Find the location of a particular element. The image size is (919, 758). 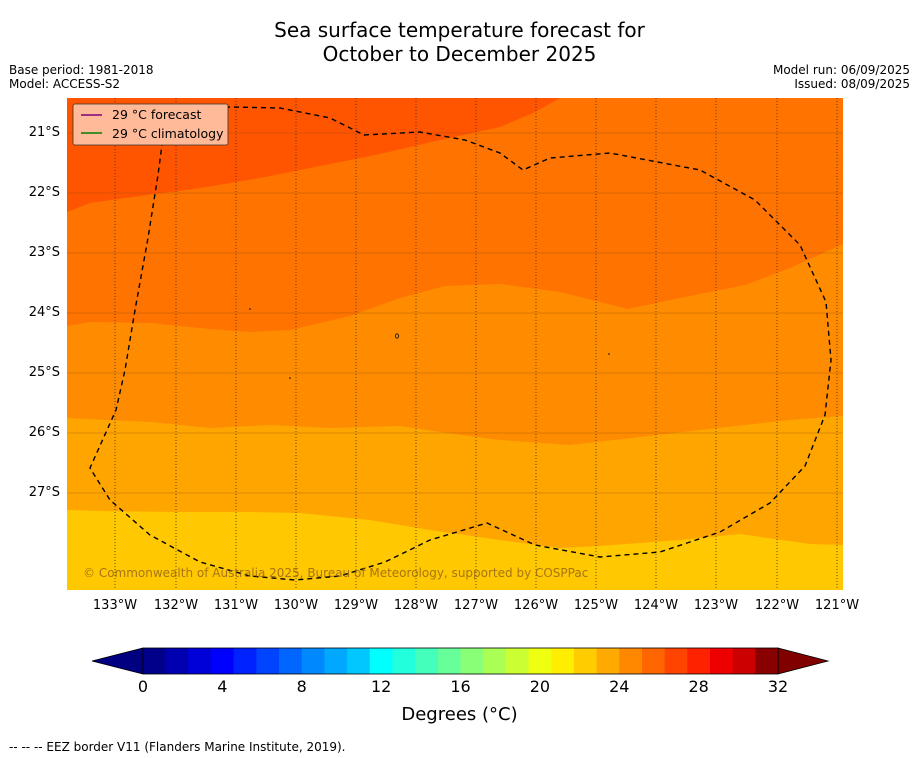

colorbar-tick-label: 20 is located at coordinates (540, 686).